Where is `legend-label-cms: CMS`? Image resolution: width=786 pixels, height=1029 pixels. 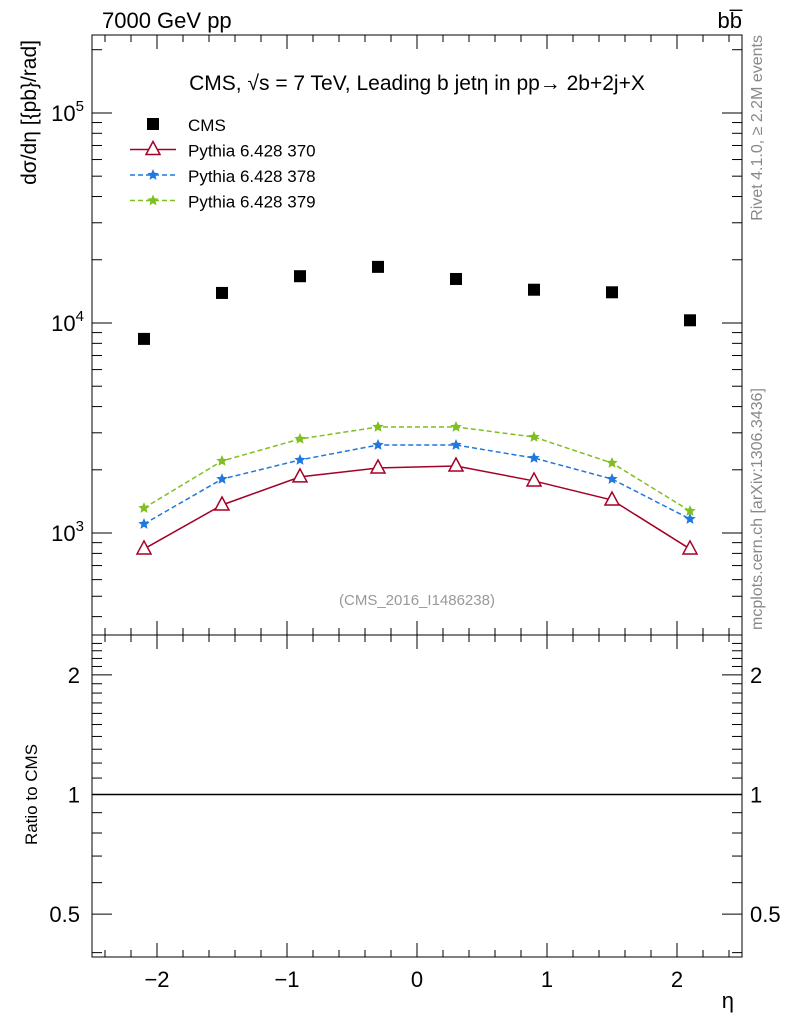
legend-label-cms: CMS is located at coordinates (207, 125).